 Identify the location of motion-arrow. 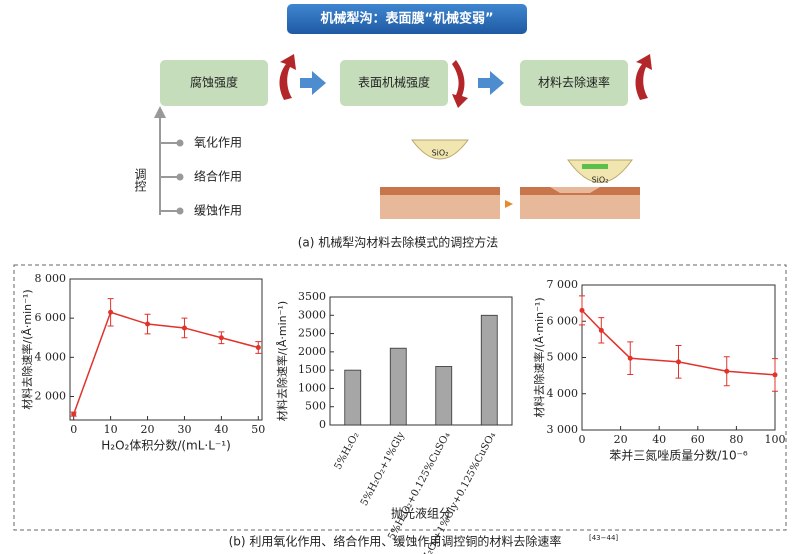
(595, 166).